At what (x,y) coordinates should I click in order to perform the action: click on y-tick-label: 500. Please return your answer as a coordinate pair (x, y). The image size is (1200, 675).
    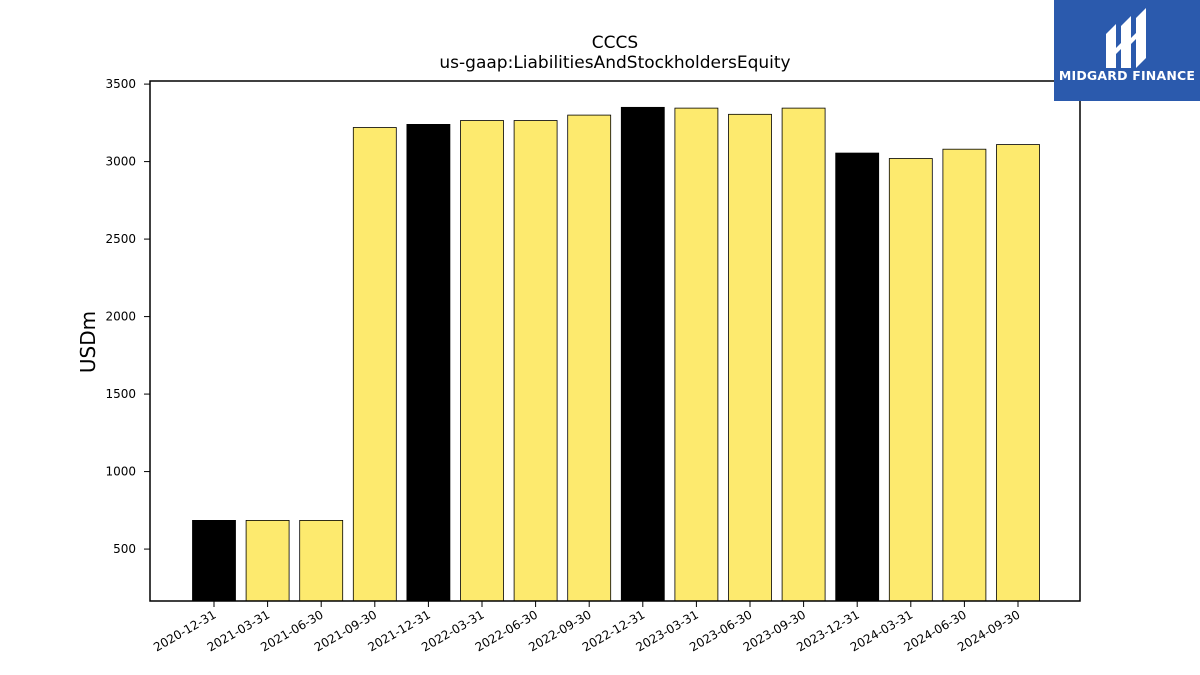
    Looking at the image, I should click on (124, 549).